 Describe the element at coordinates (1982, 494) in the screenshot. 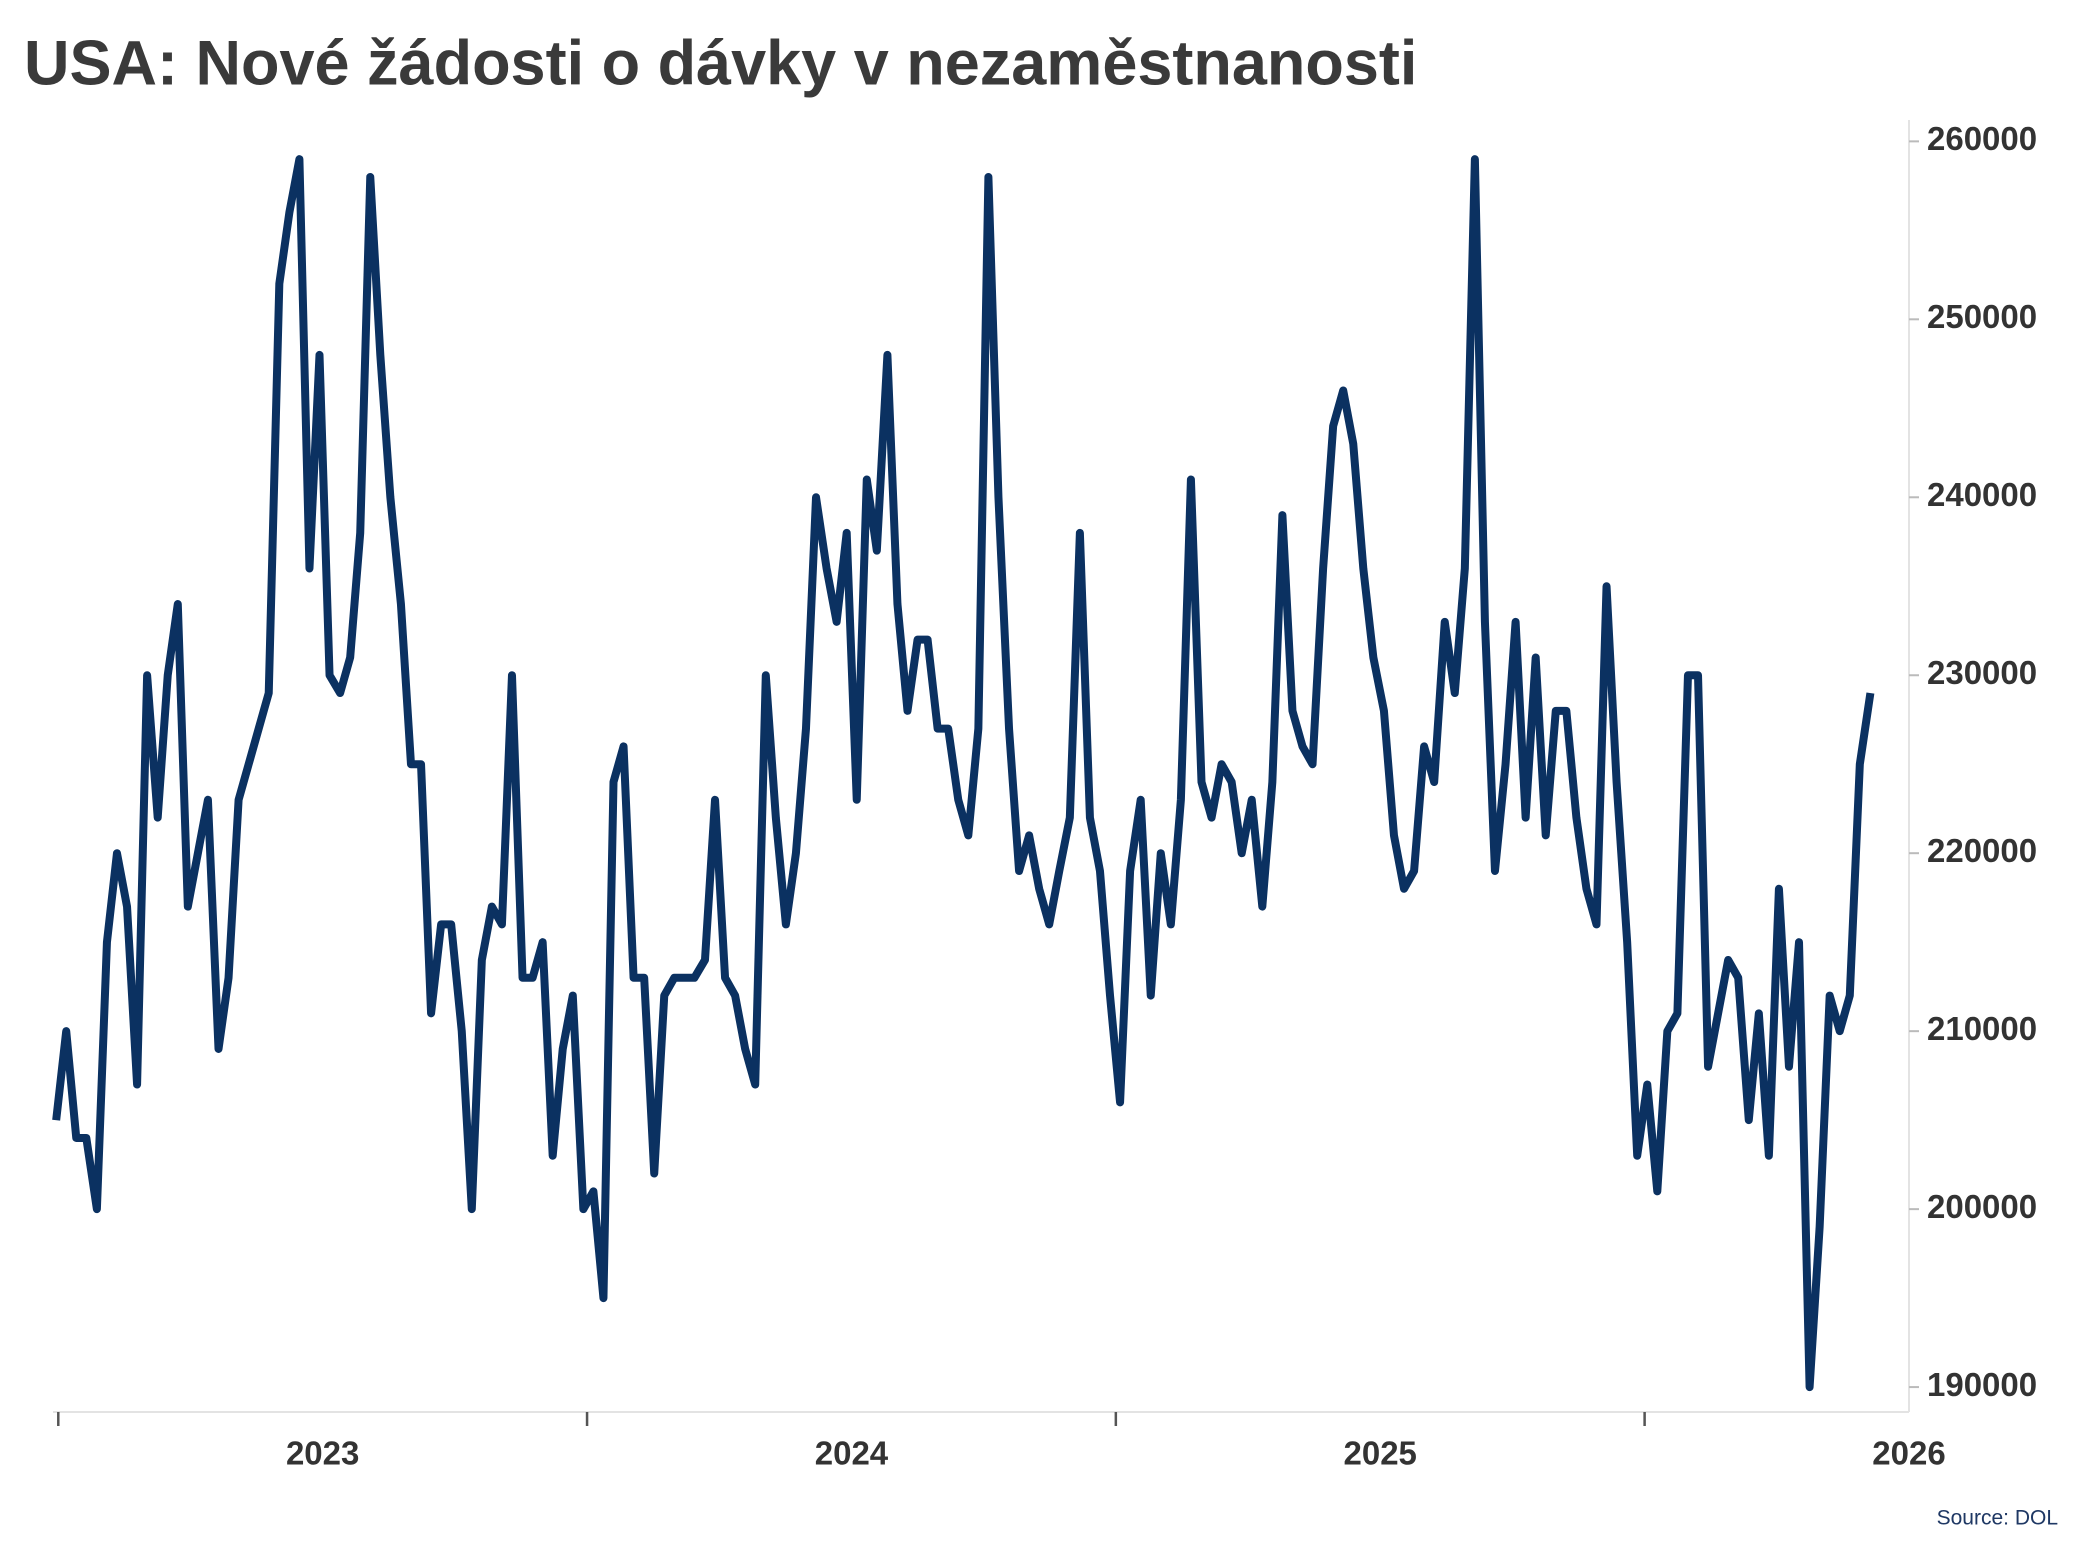

I see `y-tick-label: 240000` at that location.